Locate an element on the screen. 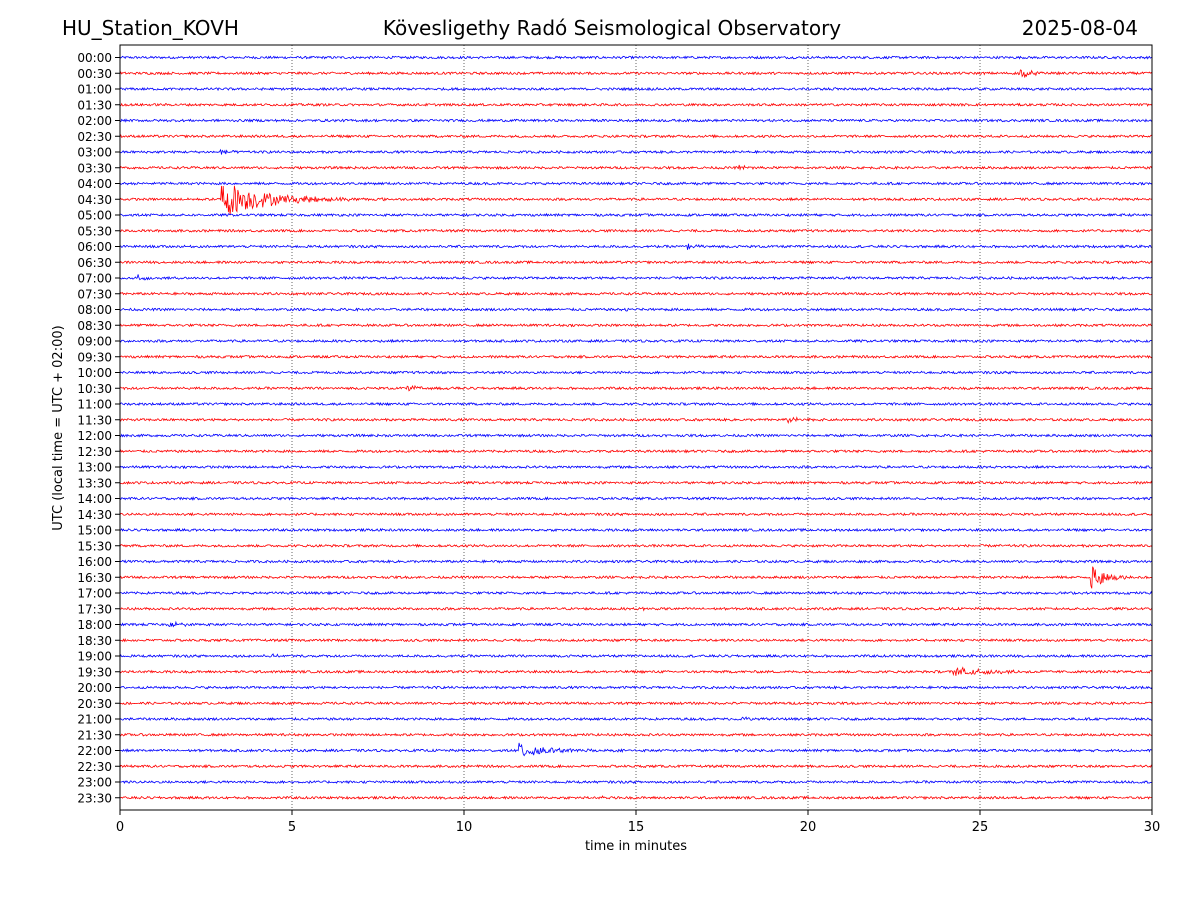 This screenshot has width=1200, height=900. y-tick-label: 12:30 is located at coordinates (94, 452).